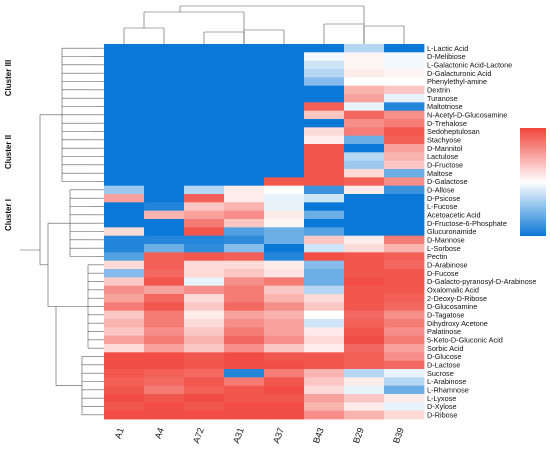 Image resolution: width=550 pixels, height=455 pixels. I want to click on row-label: Acetoacetic Acid, so click(454, 214).